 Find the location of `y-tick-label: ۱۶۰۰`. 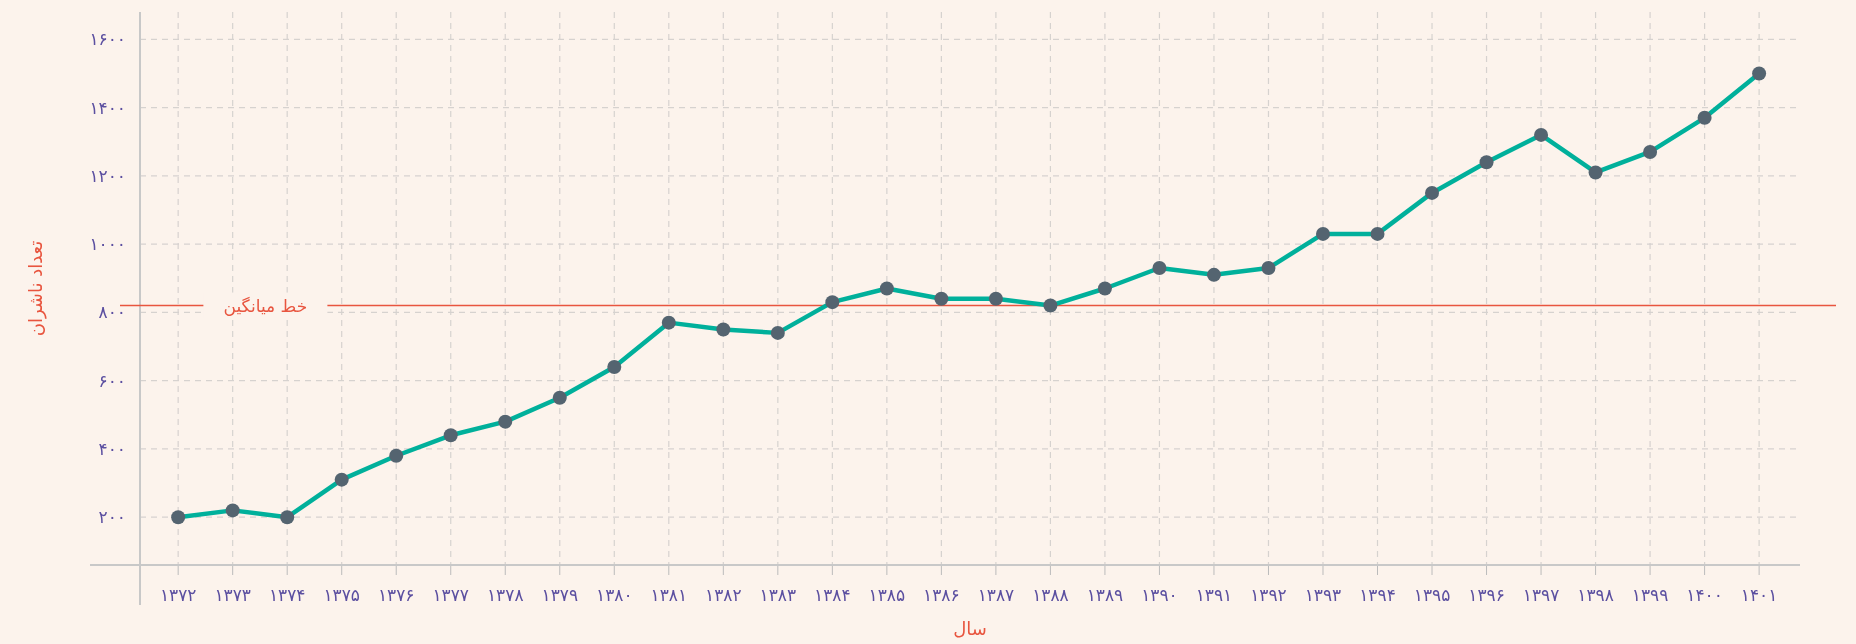

y-tick-label: ۱۶۰۰ is located at coordinates (107, 39).